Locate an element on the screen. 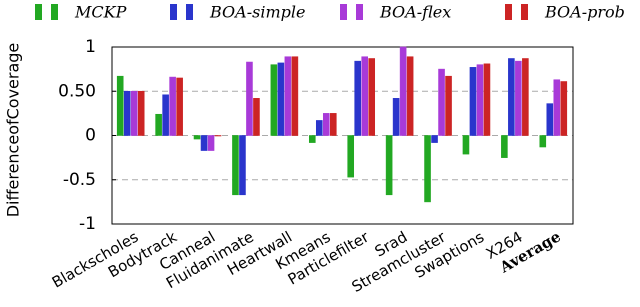 This screenshot has height=307, width=640. y-tick-label: -0.5 is located at coordinates (79, 180).